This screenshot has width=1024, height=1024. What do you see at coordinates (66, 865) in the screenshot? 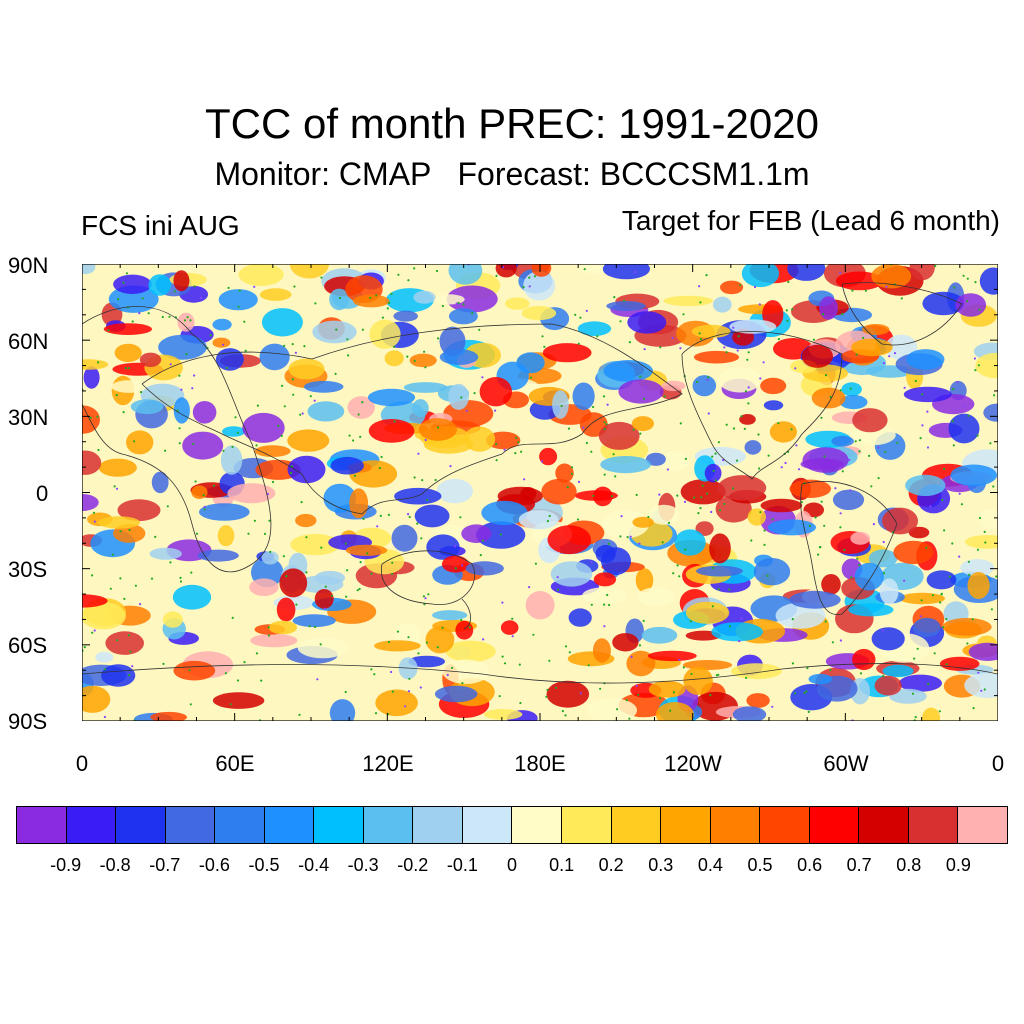
I see `colorbar-label: -0.9` at bounding box center [66, 865].